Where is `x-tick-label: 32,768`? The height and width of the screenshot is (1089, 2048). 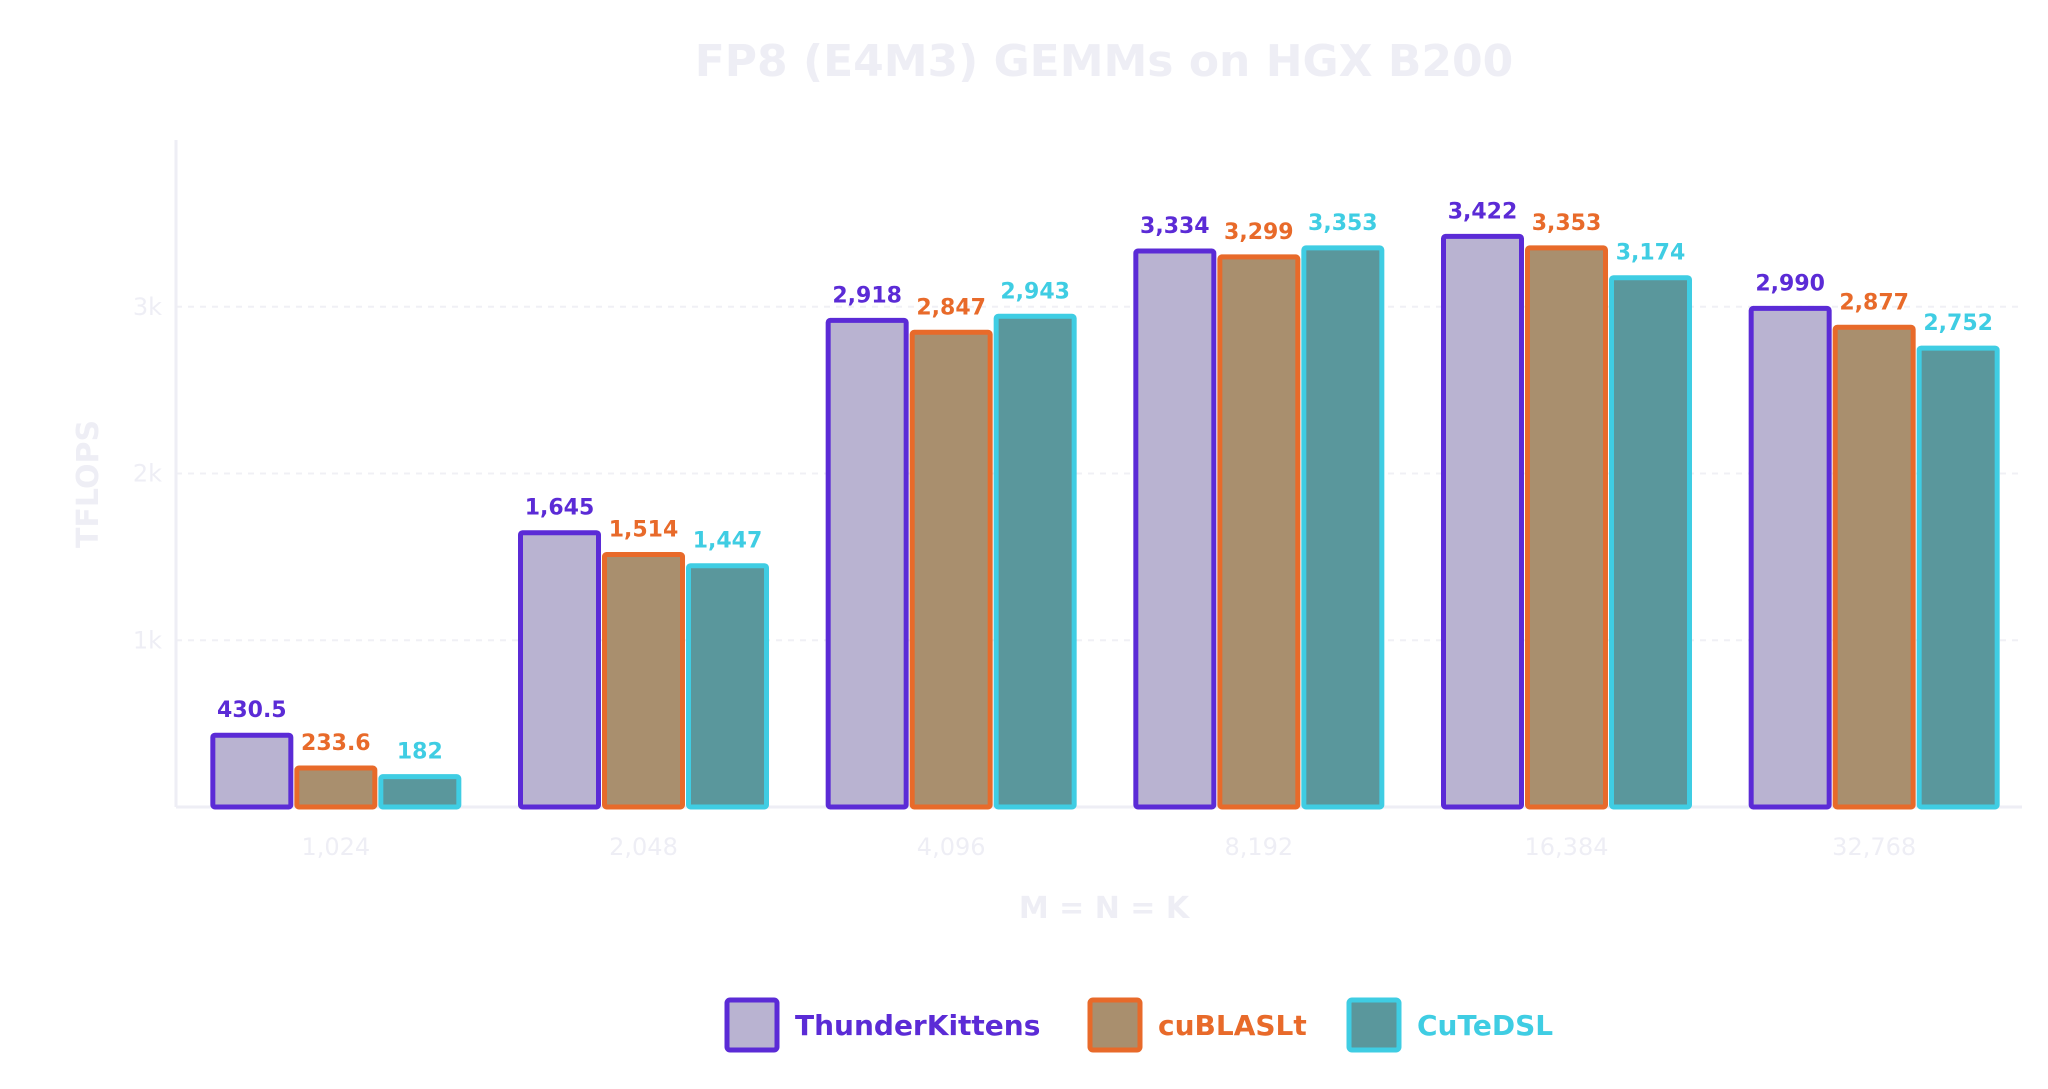
x-tick-label: 32,768 is located at coordinates (1874, 847).